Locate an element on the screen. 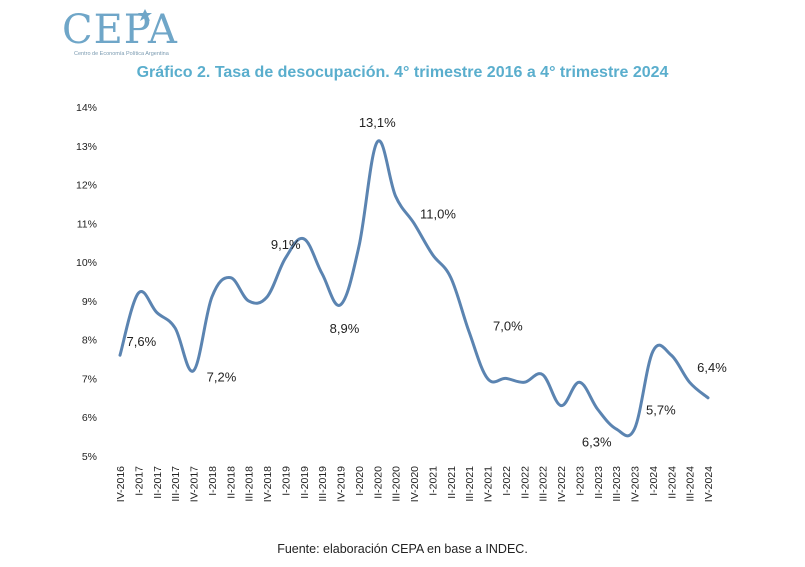  x-tick-label: III-2020 is located at coordinates (397, 484).